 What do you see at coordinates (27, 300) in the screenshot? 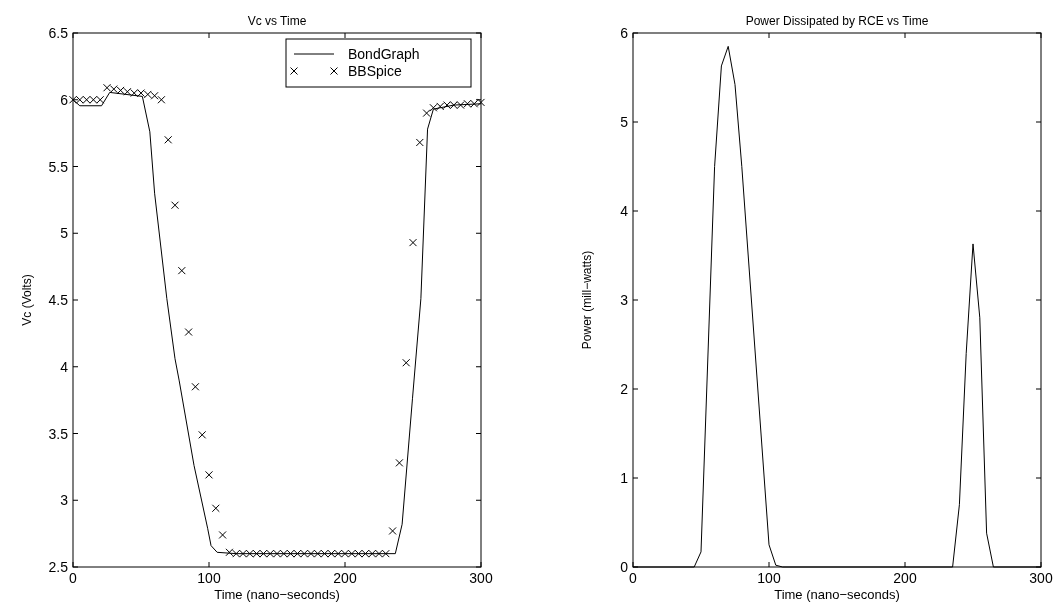
I see `y-axis-title: Vc (Volts)` at bounding box center [27, 300].